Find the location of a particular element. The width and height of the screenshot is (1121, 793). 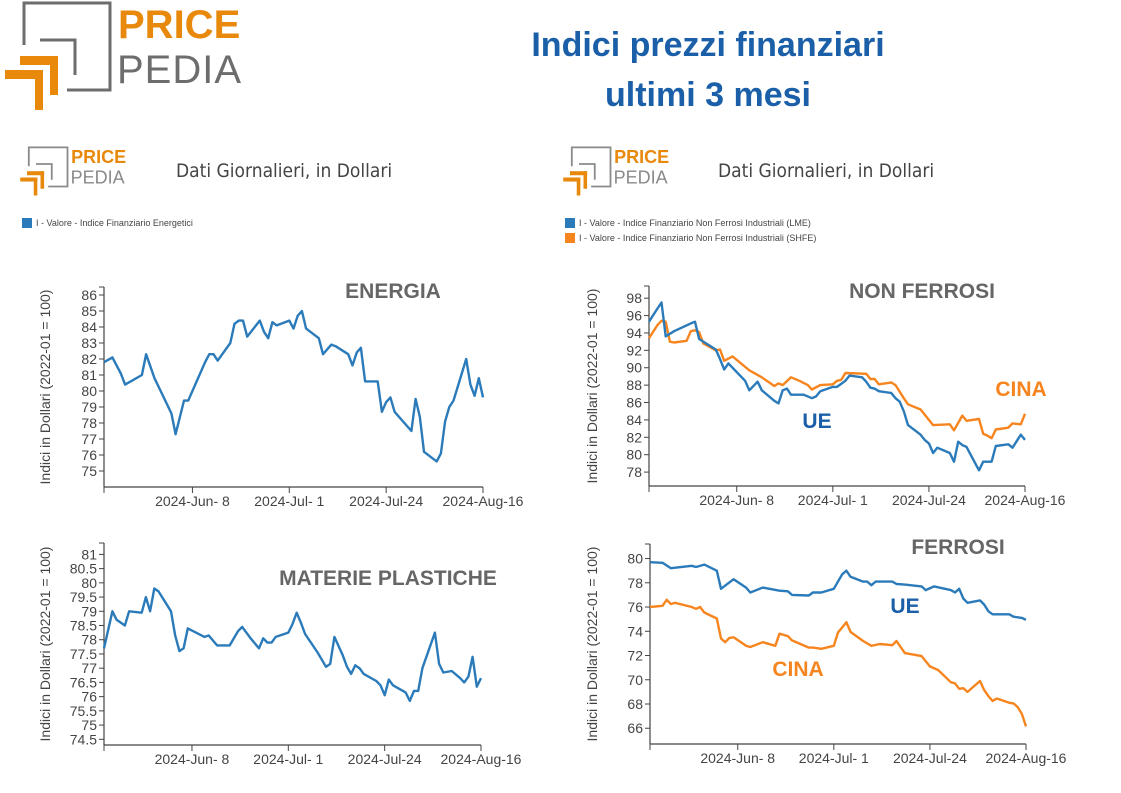

y-tick-label: 70 is located at coordinates (635, 680).